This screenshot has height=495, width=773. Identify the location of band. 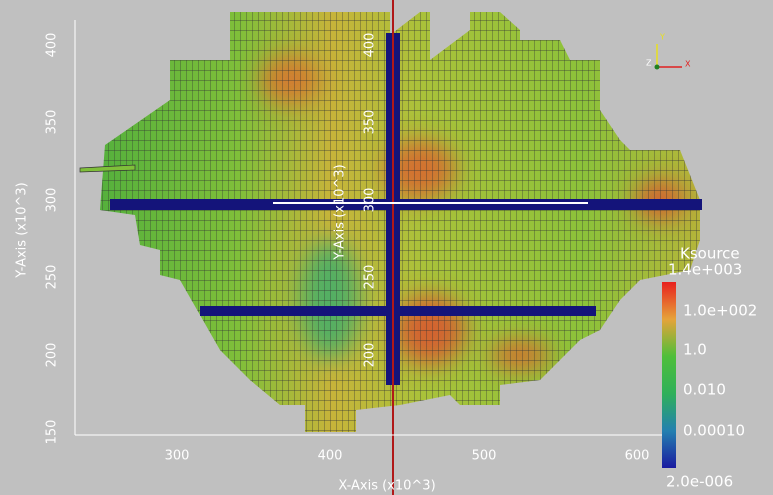
(406, 204).